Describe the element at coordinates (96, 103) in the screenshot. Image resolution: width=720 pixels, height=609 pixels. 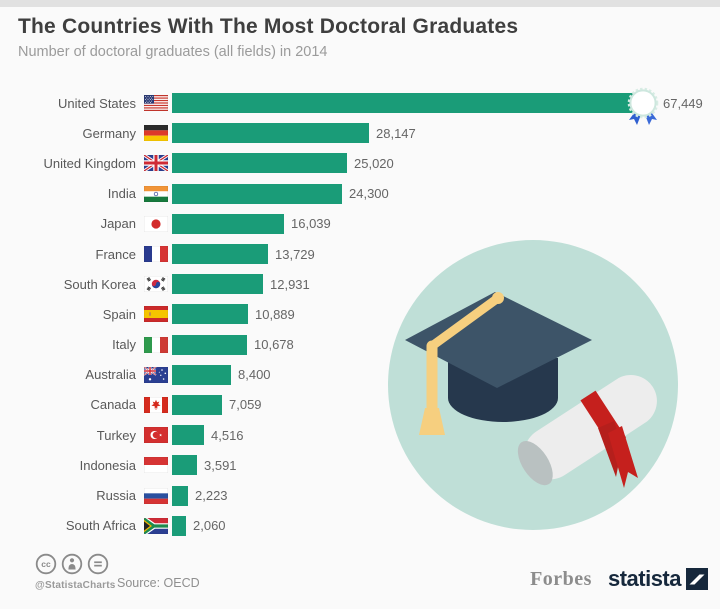
I see `country-label: United States` at that location.